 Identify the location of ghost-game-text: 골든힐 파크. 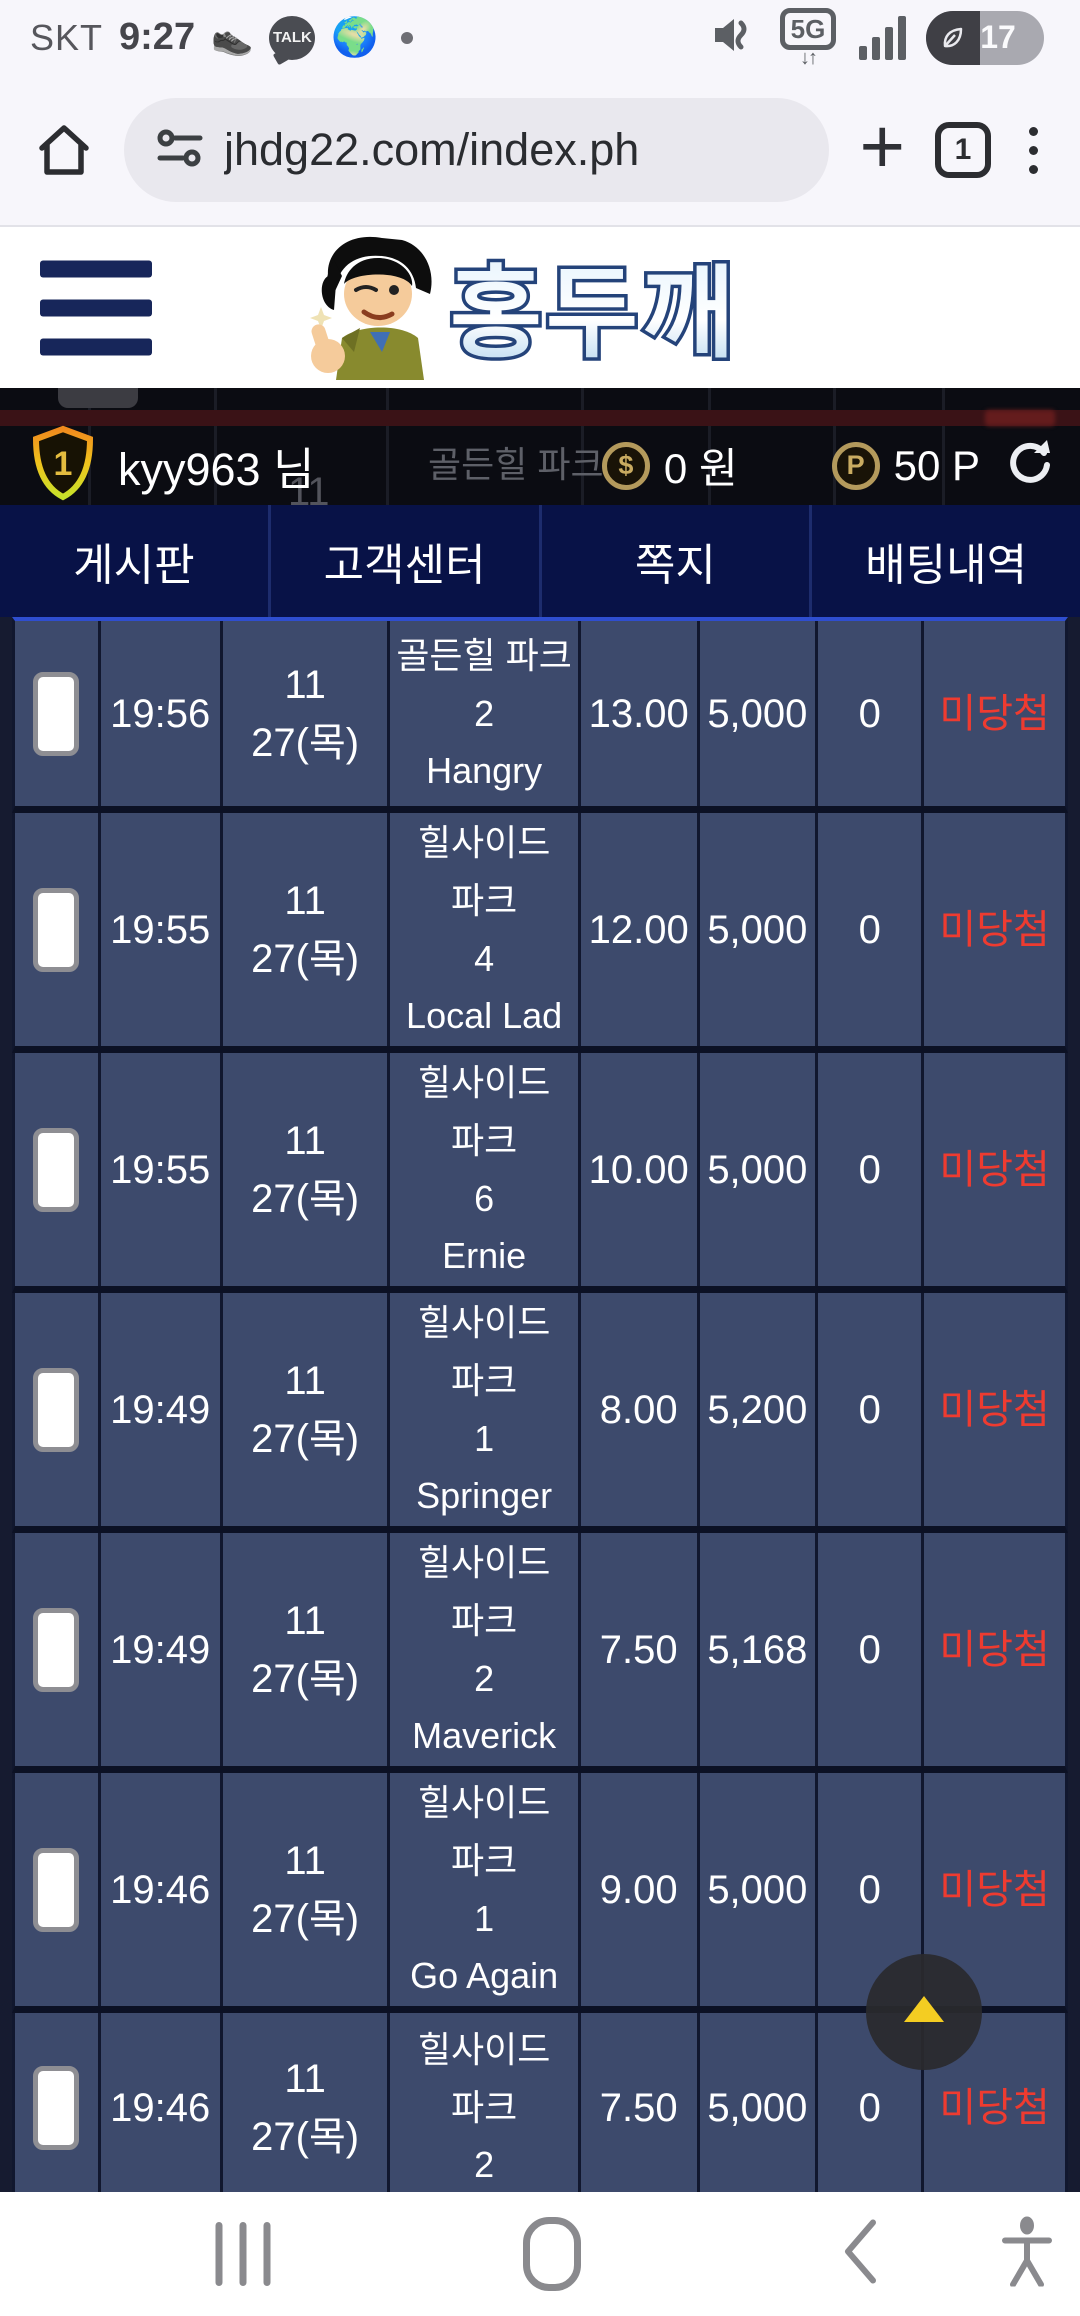
(516, 464).